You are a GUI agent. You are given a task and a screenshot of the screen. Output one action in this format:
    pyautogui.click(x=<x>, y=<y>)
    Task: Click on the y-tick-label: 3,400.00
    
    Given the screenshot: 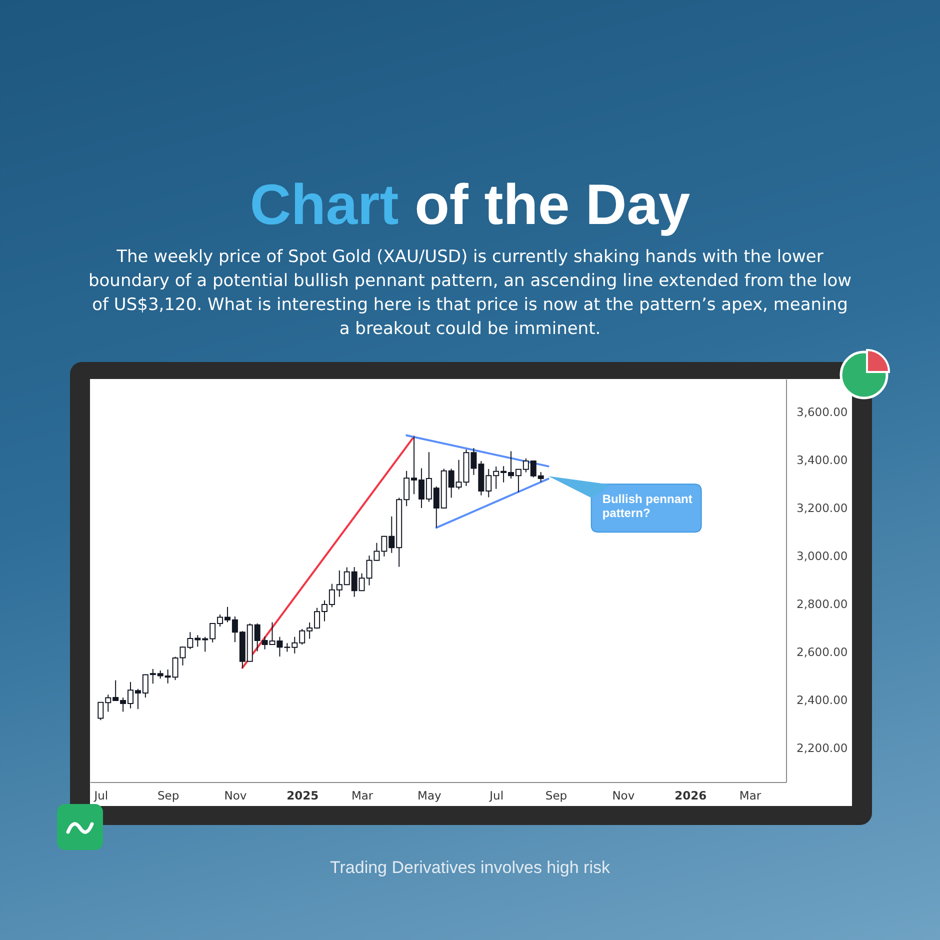 What is the action you would take?
    pyautogui.click(x=822, y=460)
    